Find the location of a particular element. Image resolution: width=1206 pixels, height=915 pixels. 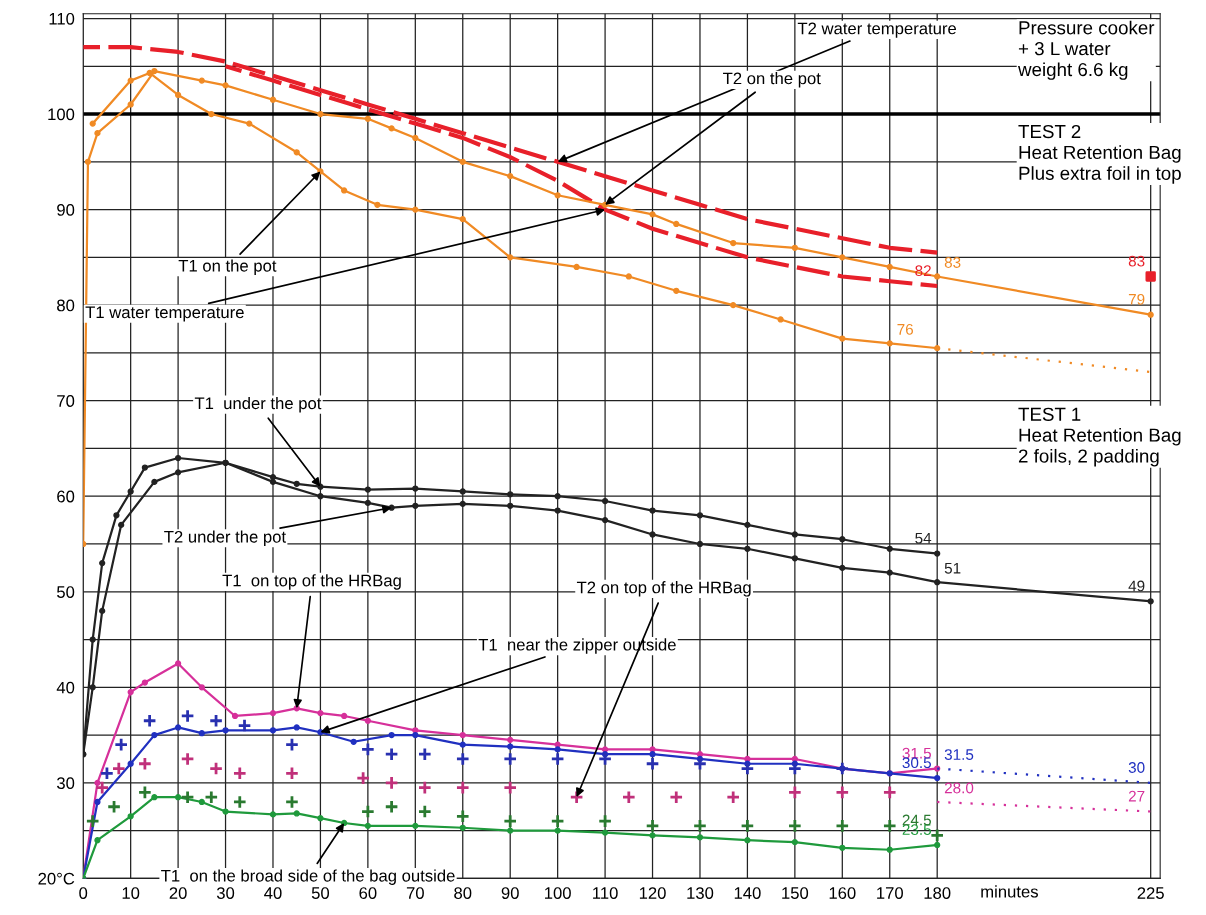

x-tick-label: 20 is located at coordinates (178, 893).